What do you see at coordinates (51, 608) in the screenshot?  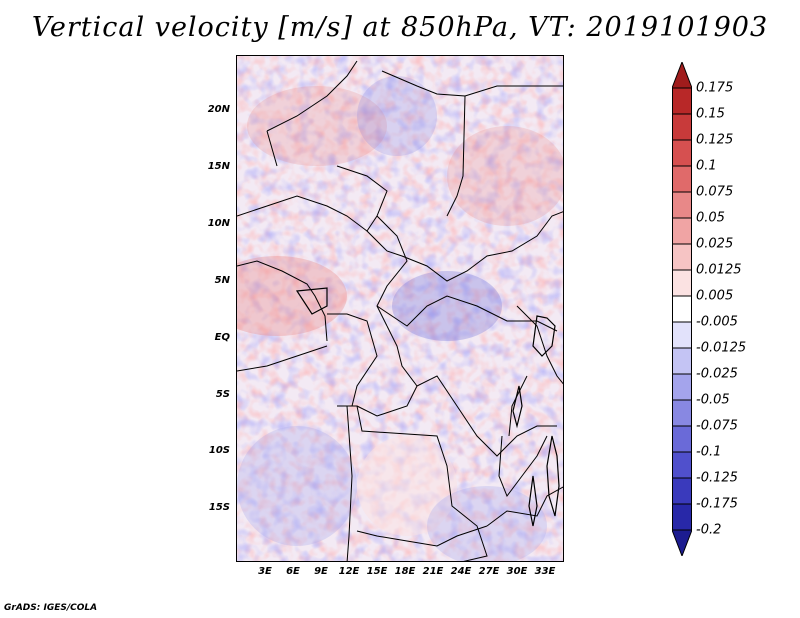 I see `grads-credit: GrADS: IGES/COLA` at bounding box center [51, 608].